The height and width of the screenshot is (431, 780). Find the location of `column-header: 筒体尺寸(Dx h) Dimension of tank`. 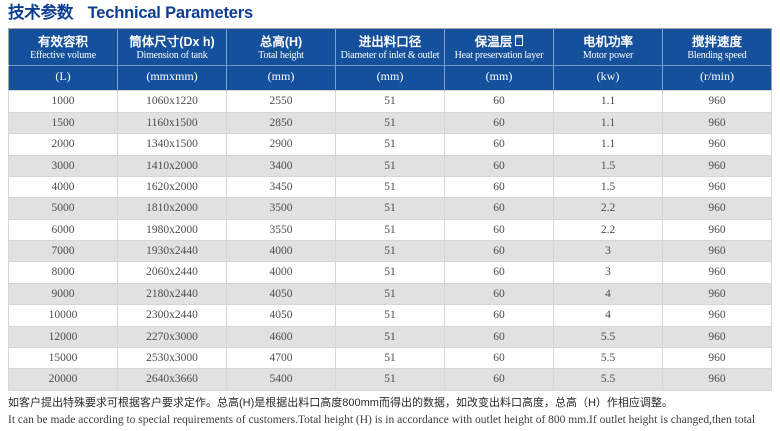

column-header: 筒体尺寸(Dx h) Dimension of tank is located at coordinates (172, 47).